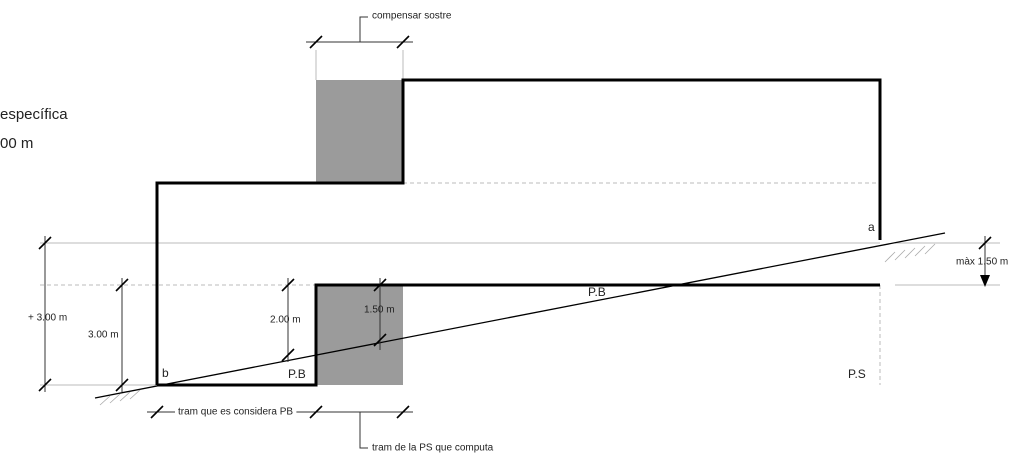  I want to click on side-heading: específica, so click(34, 114).